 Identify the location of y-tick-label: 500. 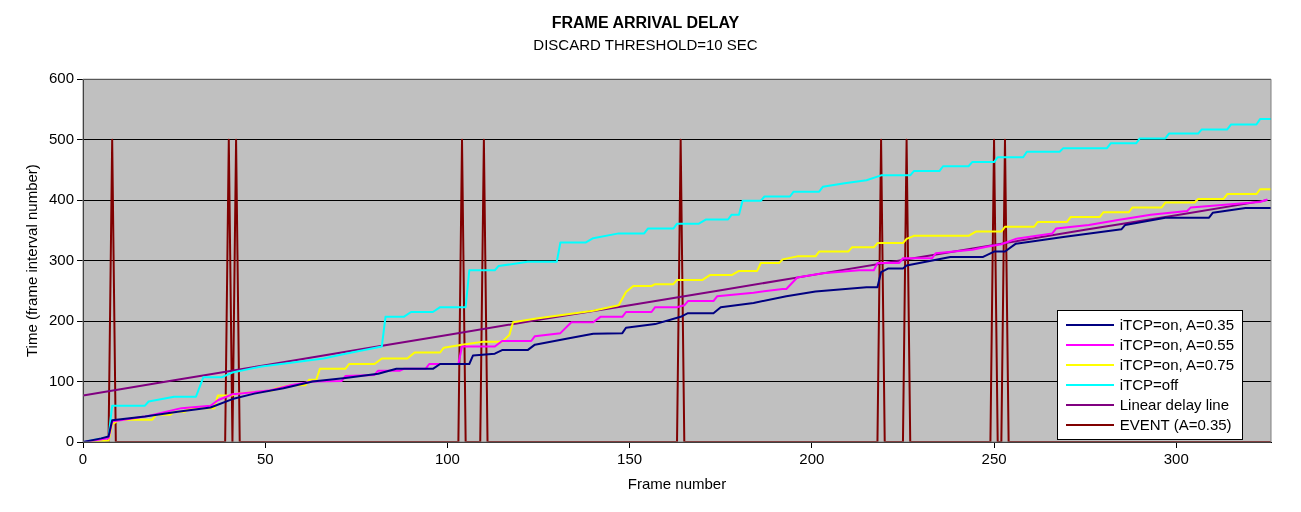
(62, 138).